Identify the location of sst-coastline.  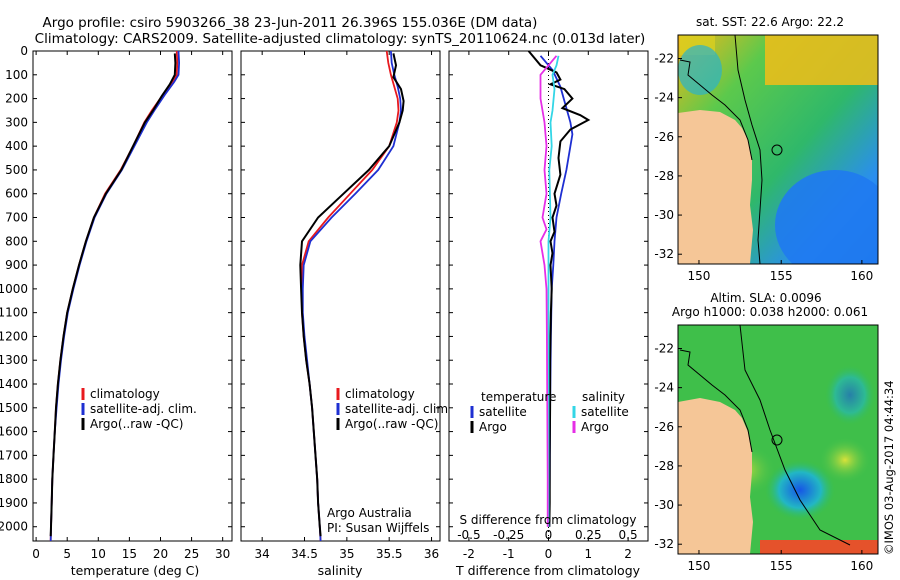
(716, 110).